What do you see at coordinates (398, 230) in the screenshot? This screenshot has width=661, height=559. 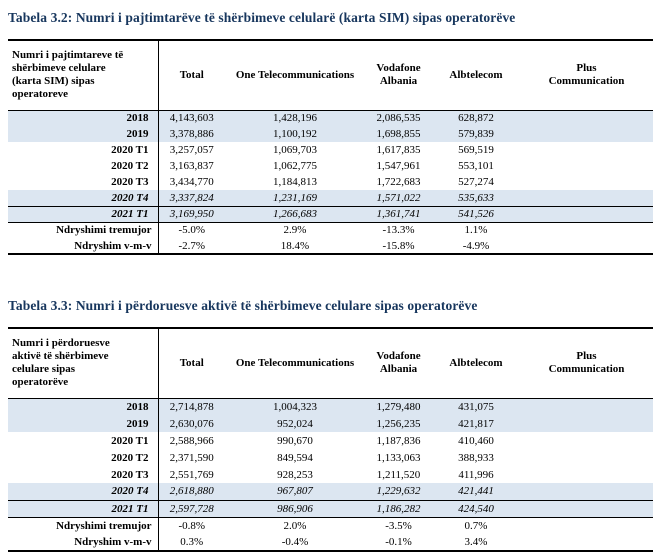 I see `table-cell: -13.3%` at bounding box center [398, 230].